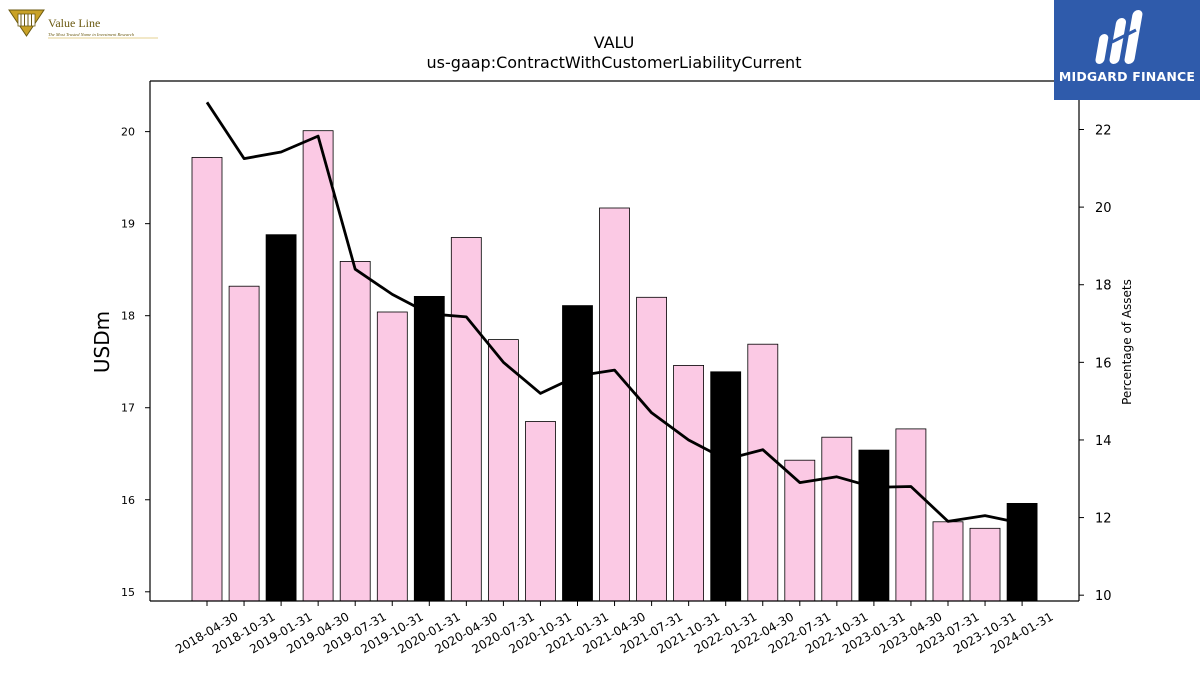 The width and height of the screenshot is (1200, 675). Describe the element at coordinates (1103, 131) in the screenshot. I see `y2-tick-label: 22` at that location.